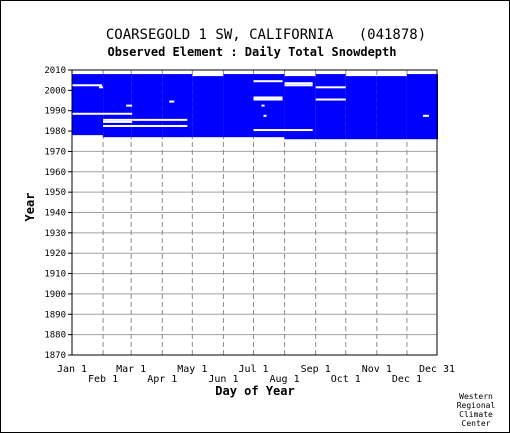  Describe the element at coordinates (55, 315) in the screenshot. I see `y-tick-label-1890: 1890` at that location.